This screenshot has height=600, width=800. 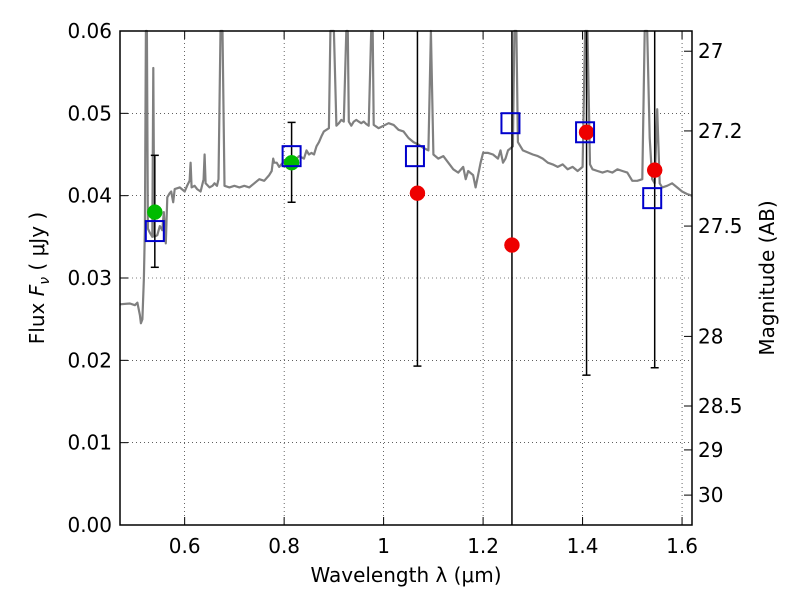 I want to click on y-tick-label: 0.05, so click(x=89, y=113).